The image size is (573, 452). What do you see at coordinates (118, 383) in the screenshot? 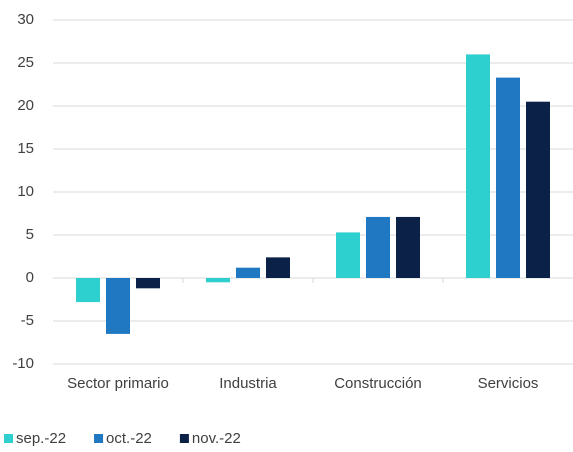
I see `x-tick-label: Sector primario` at bounding box center [118, 383].